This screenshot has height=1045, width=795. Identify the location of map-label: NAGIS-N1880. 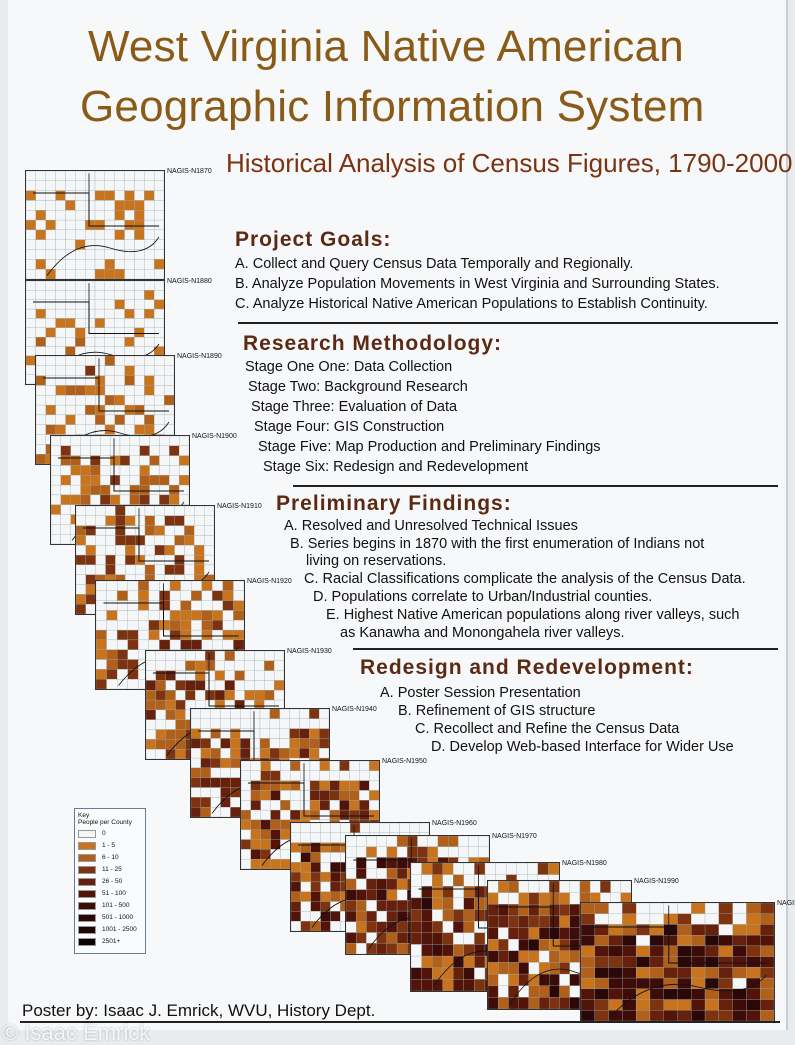
(189, 281).